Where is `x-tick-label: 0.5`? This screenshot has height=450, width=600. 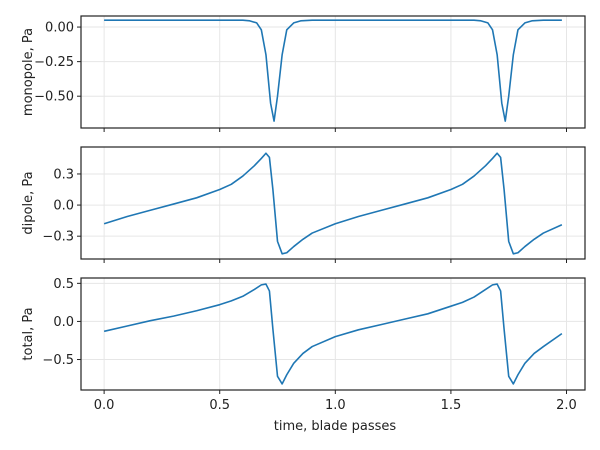 x-tick-label: 0.5 is located at coordinates (219, 405).